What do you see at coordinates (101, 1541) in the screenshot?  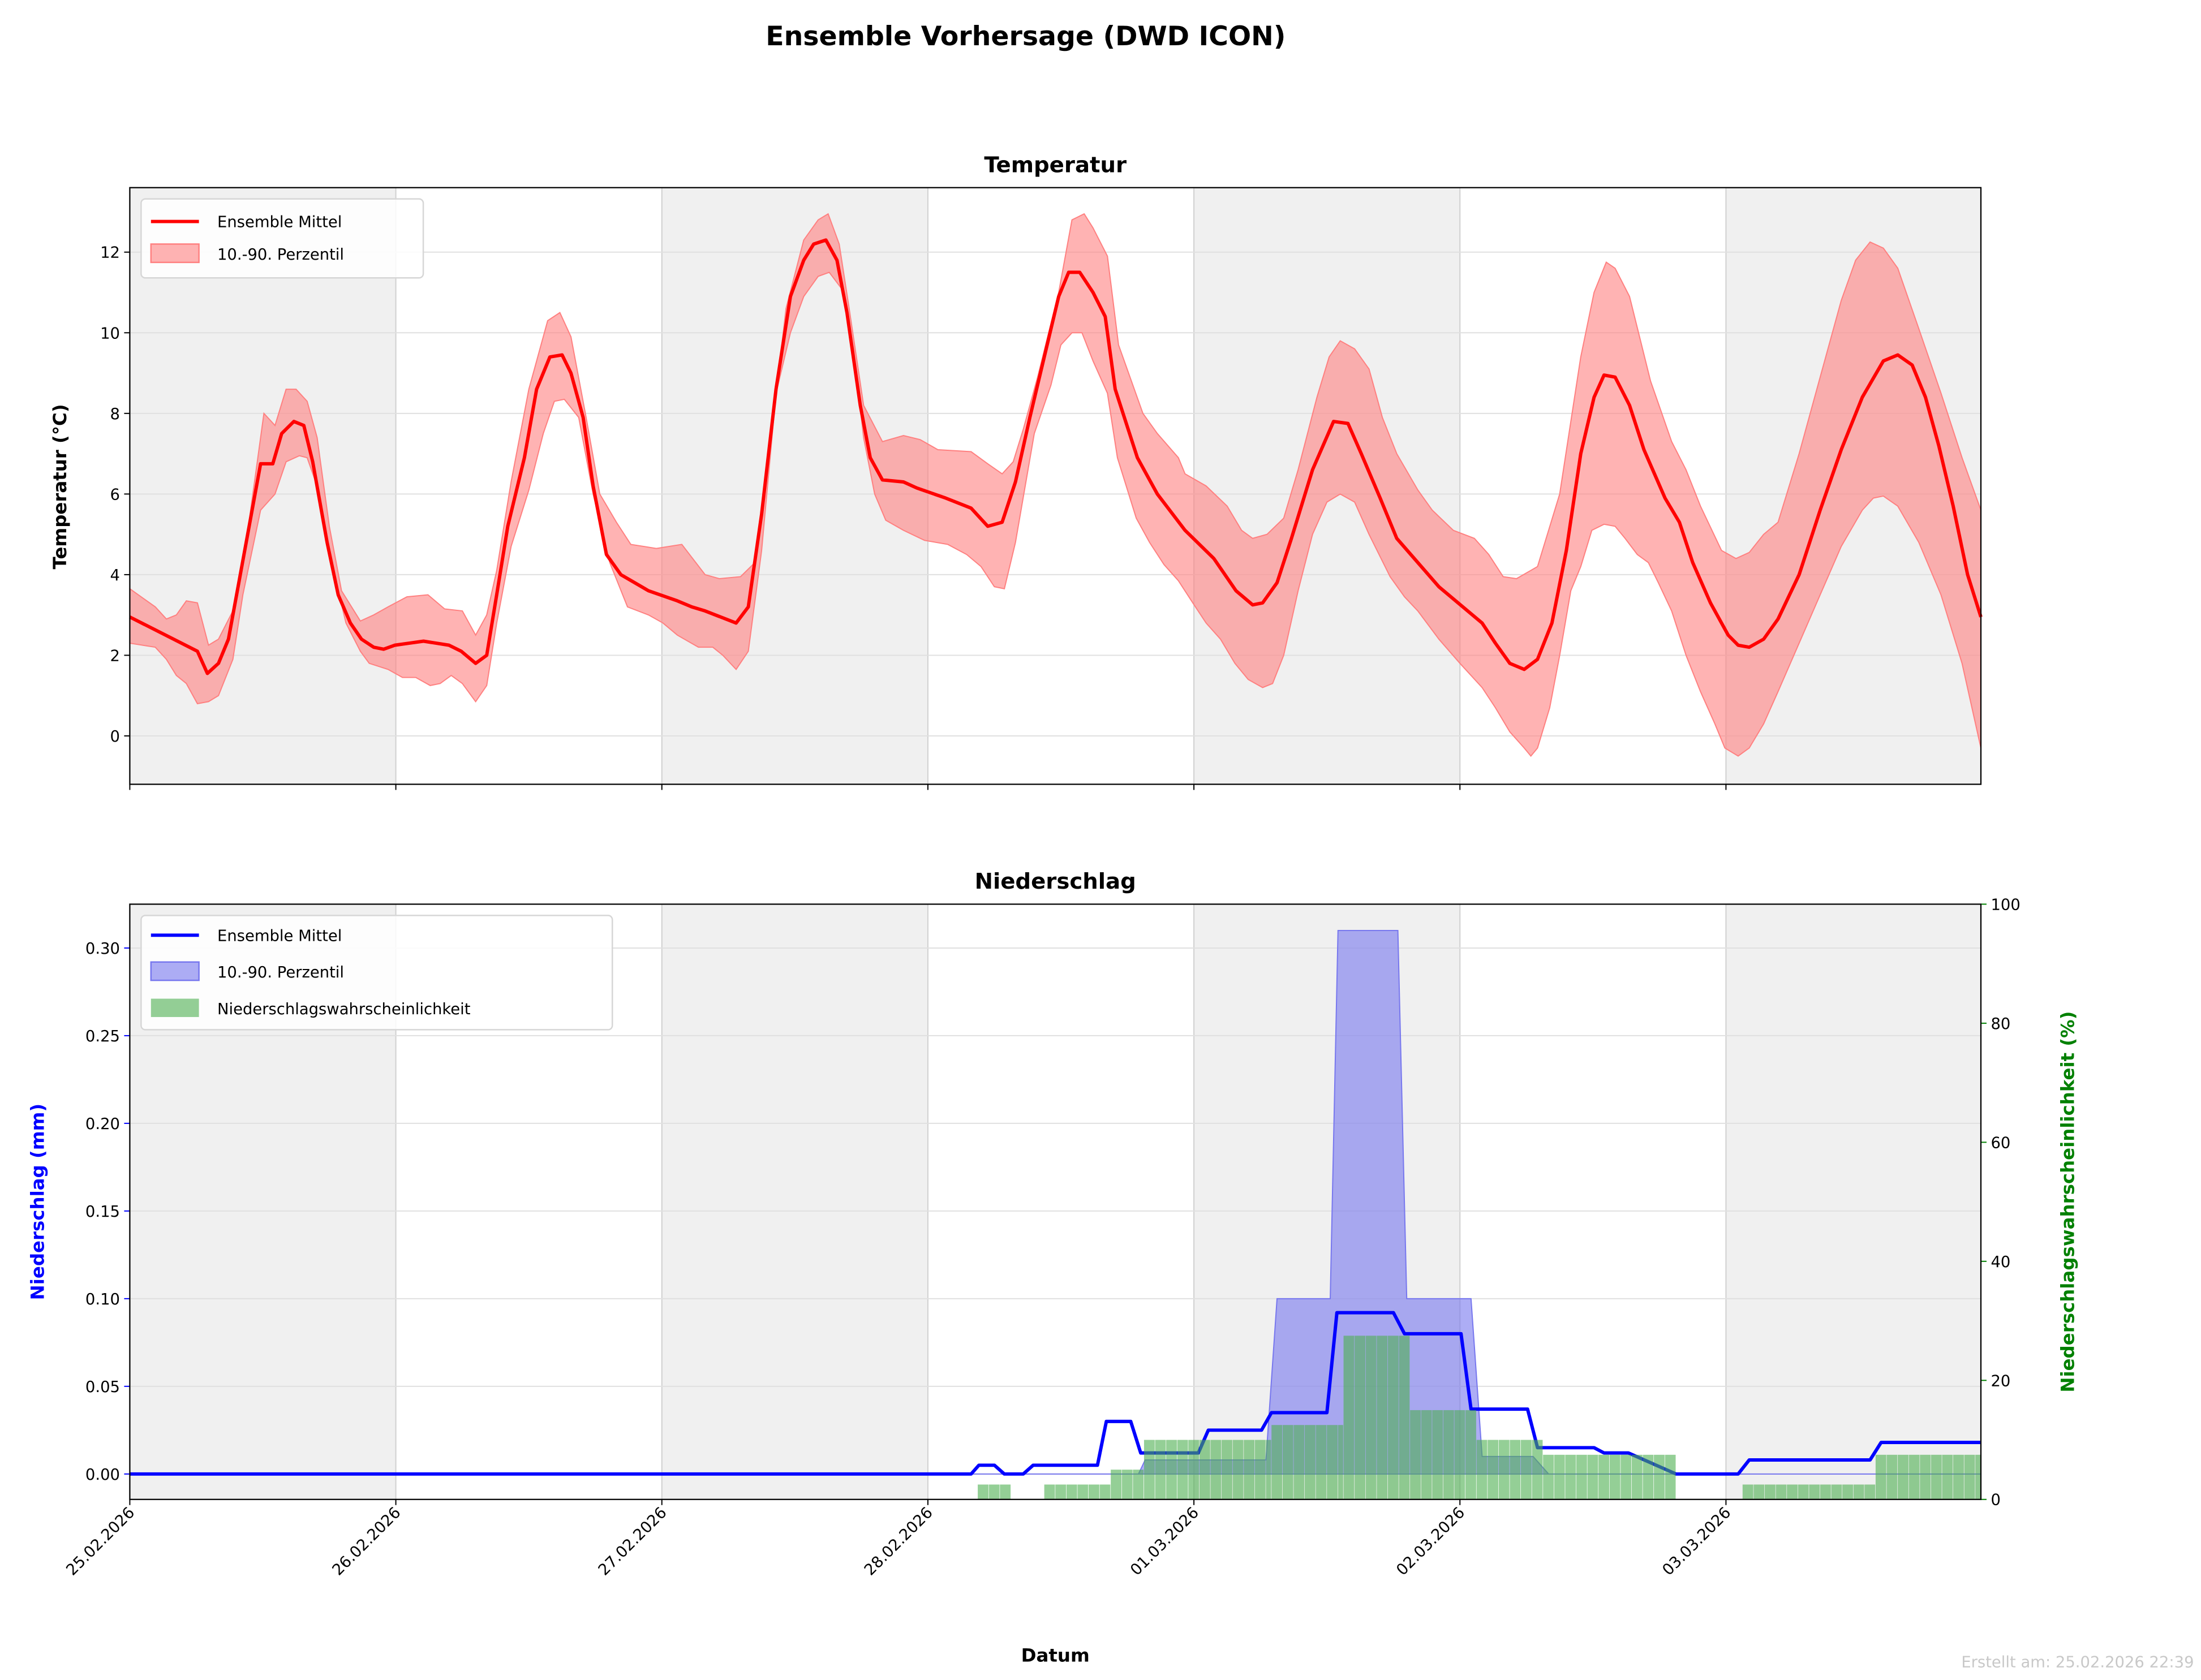 I see `x-tick-label: 25.02.2026` at bounding box center [101, 1541].